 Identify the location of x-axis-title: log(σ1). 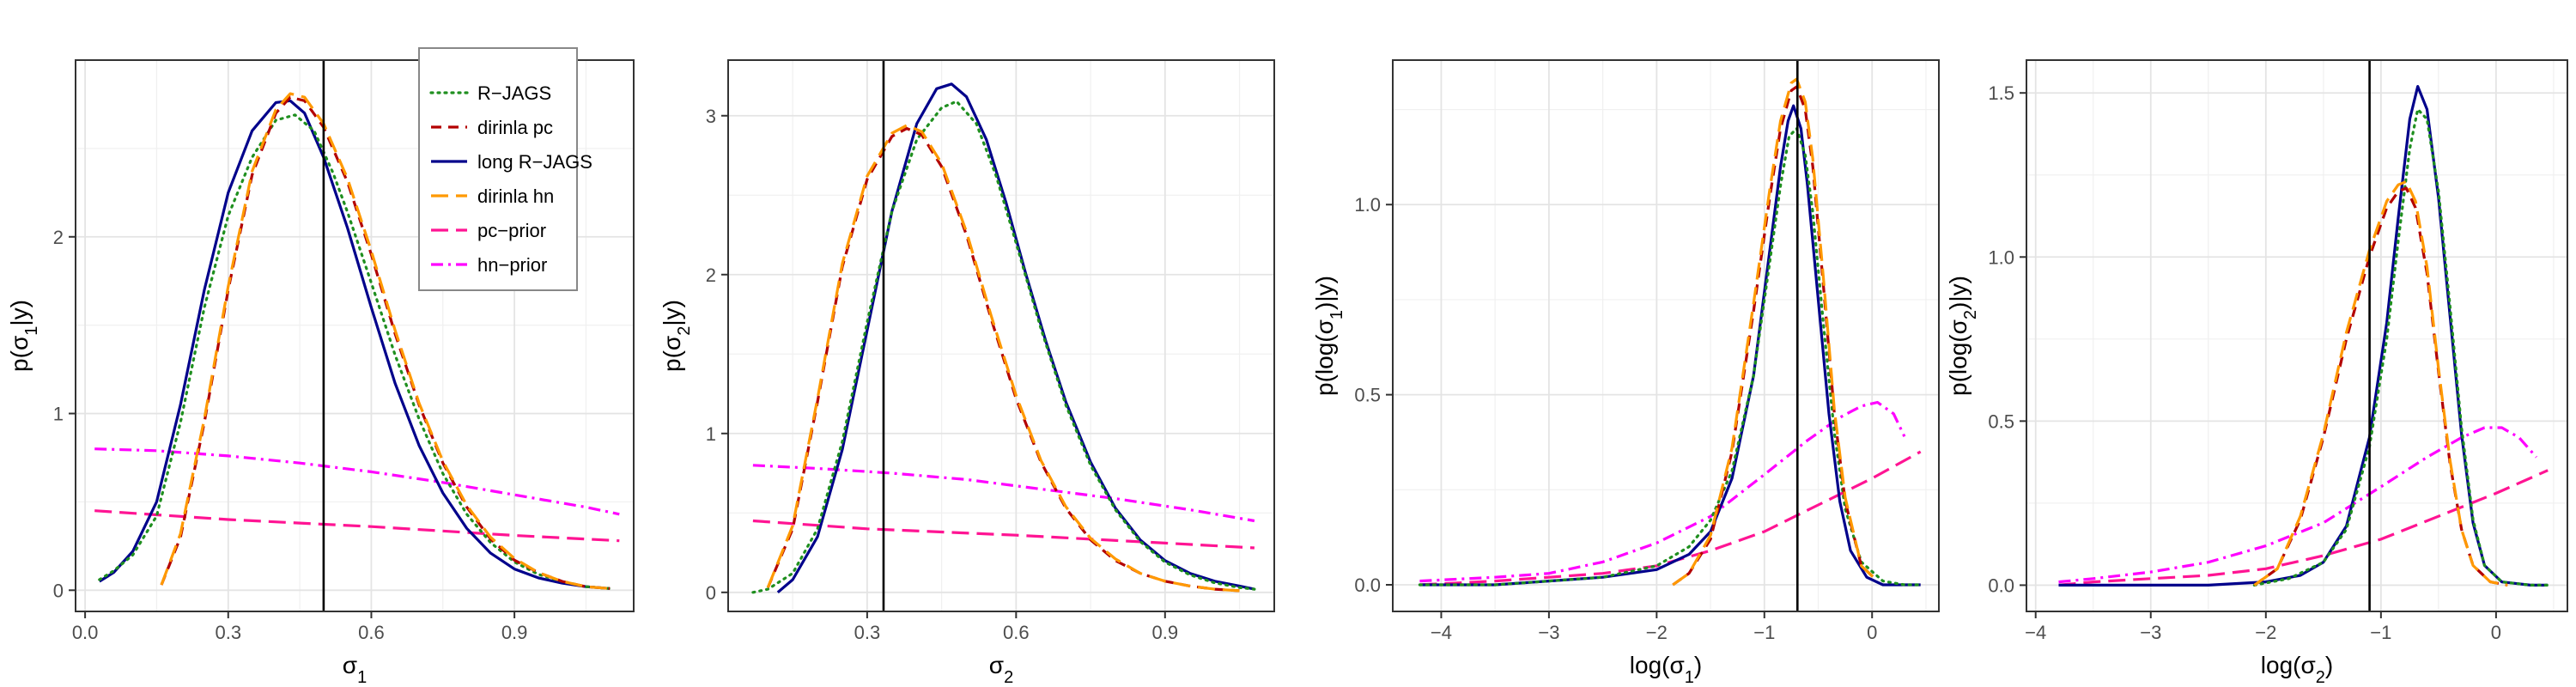
(1666, 669).